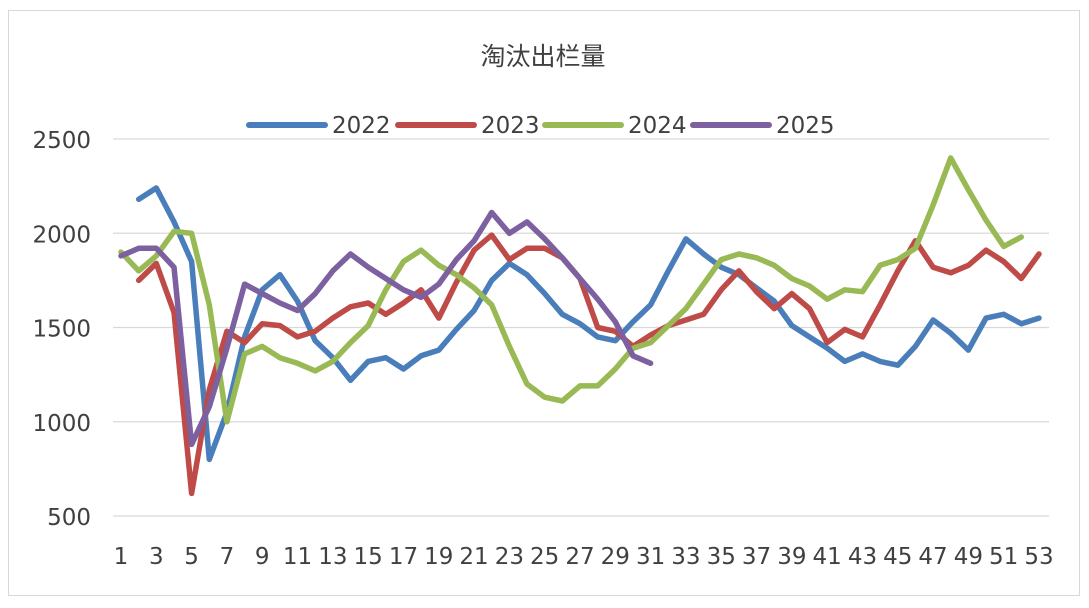 Image resolution: width=1089 pixels, height=608 pixels. I want to click on x-tick-label: 9, so click(262, 557).